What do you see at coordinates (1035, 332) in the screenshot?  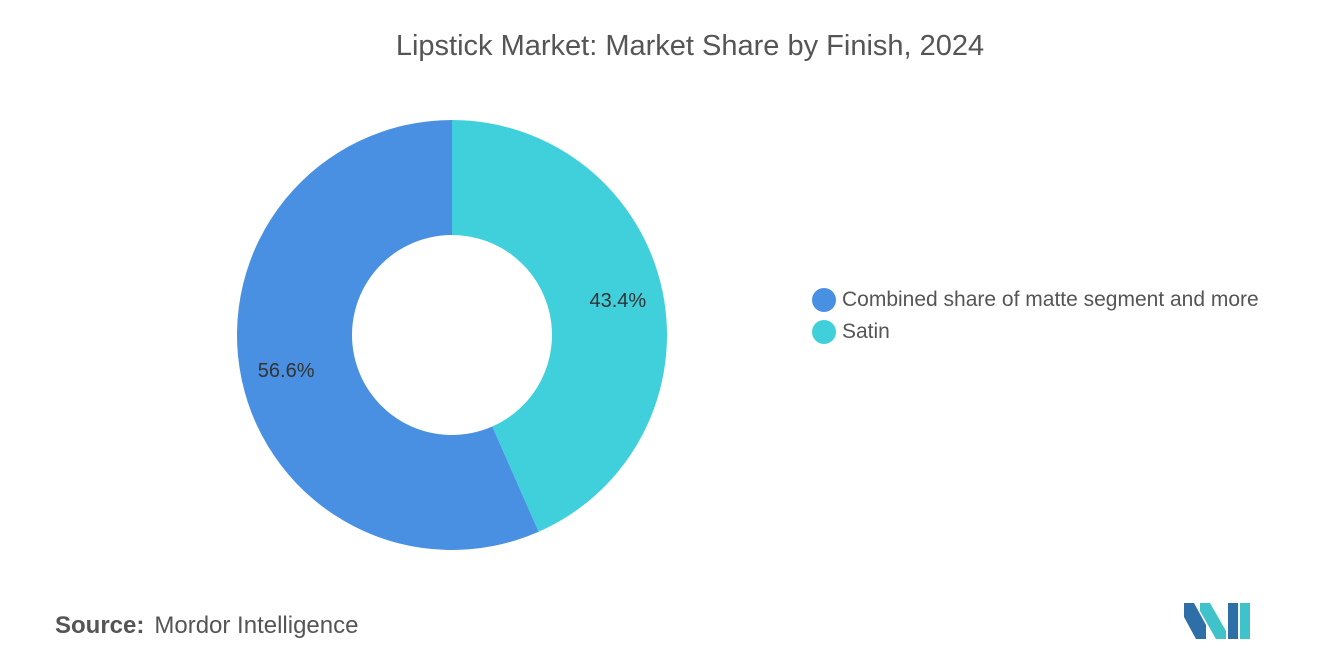 I see `legend-item-satin: Satin` at bounding box center [1035, 332].